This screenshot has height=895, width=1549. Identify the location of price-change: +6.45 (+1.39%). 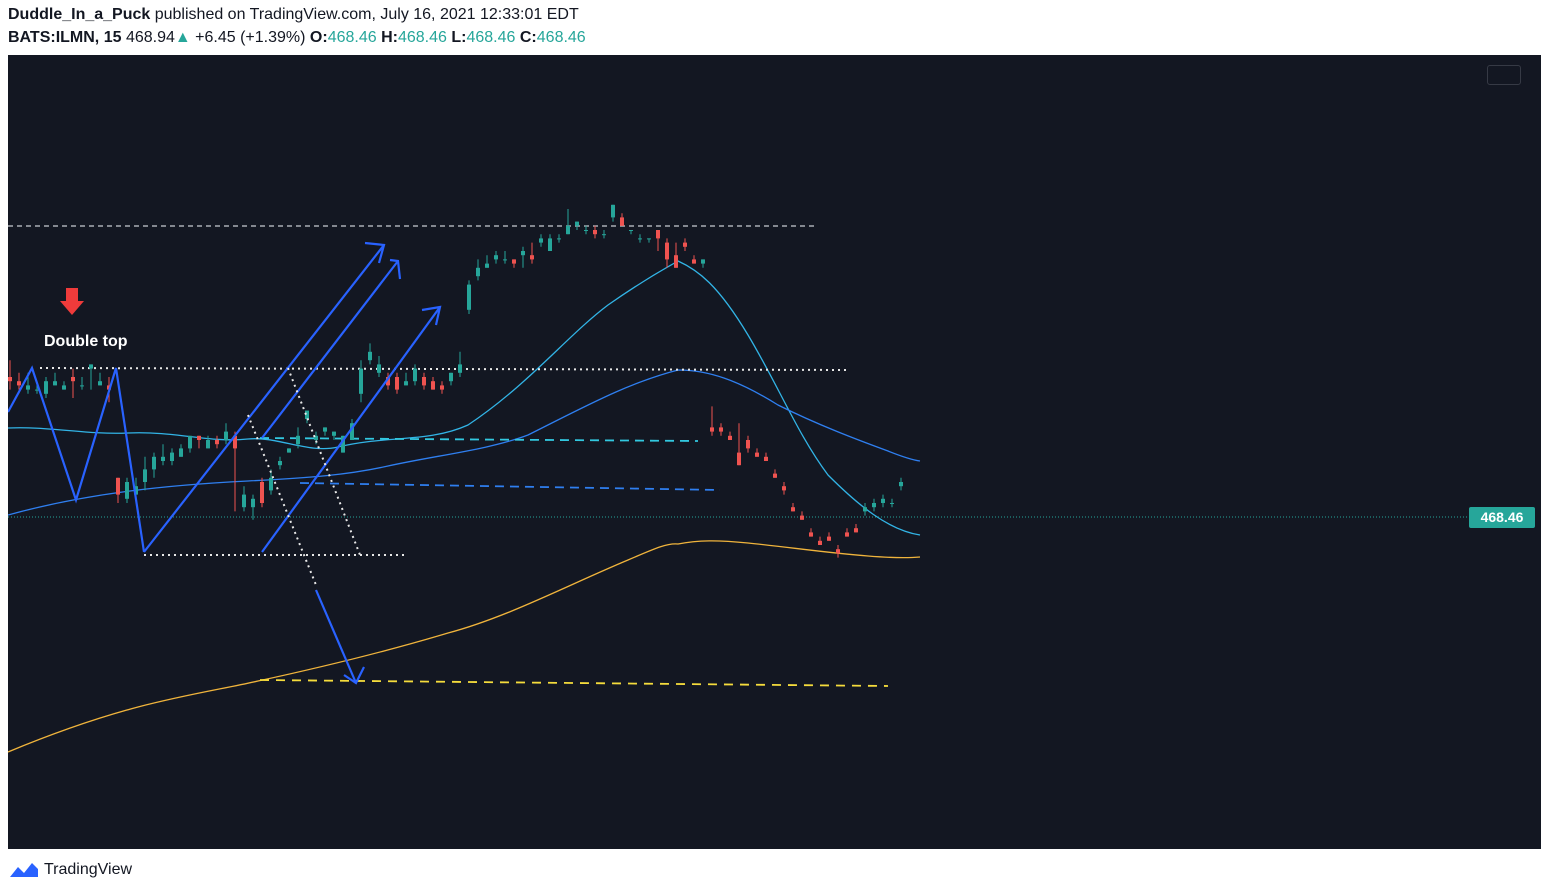
(250, 37).